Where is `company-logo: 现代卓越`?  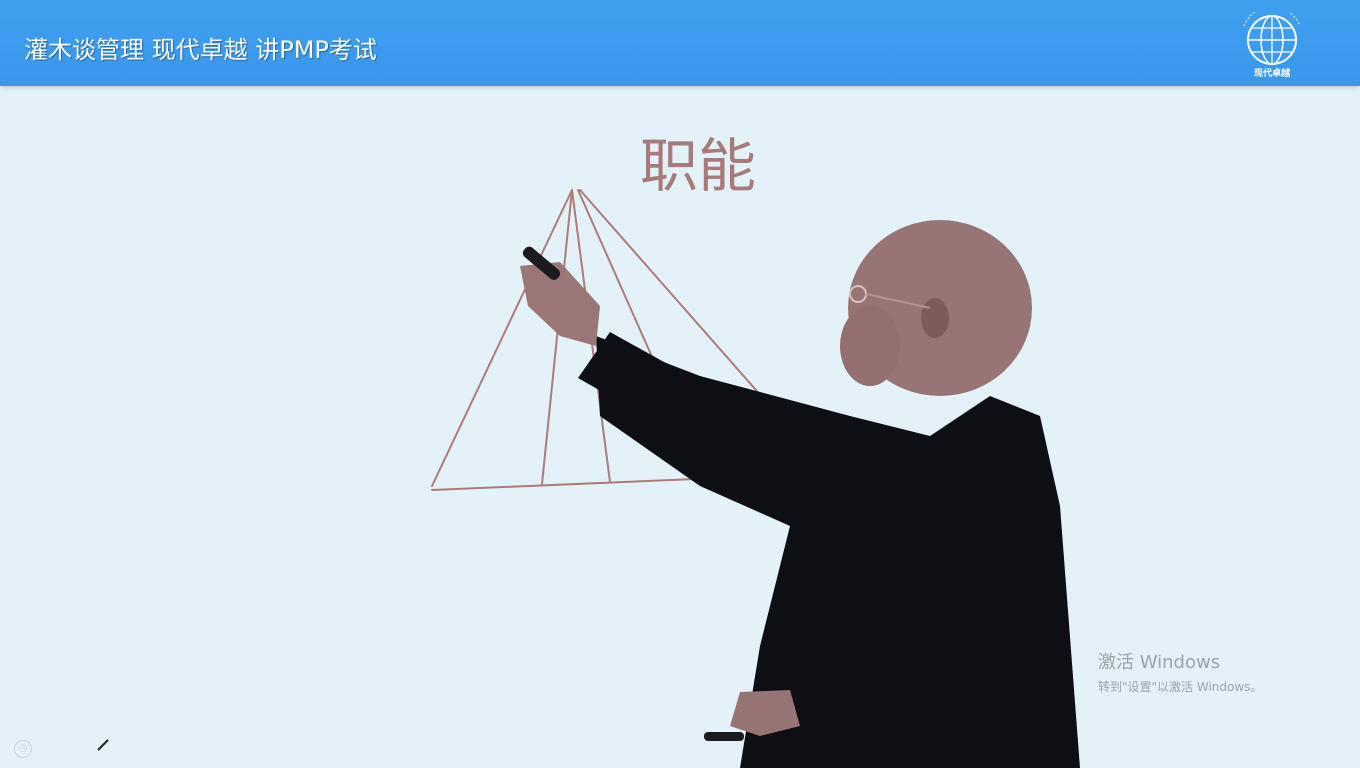
company-logo: 现代卓越 is located at coordinates (1272, 43).